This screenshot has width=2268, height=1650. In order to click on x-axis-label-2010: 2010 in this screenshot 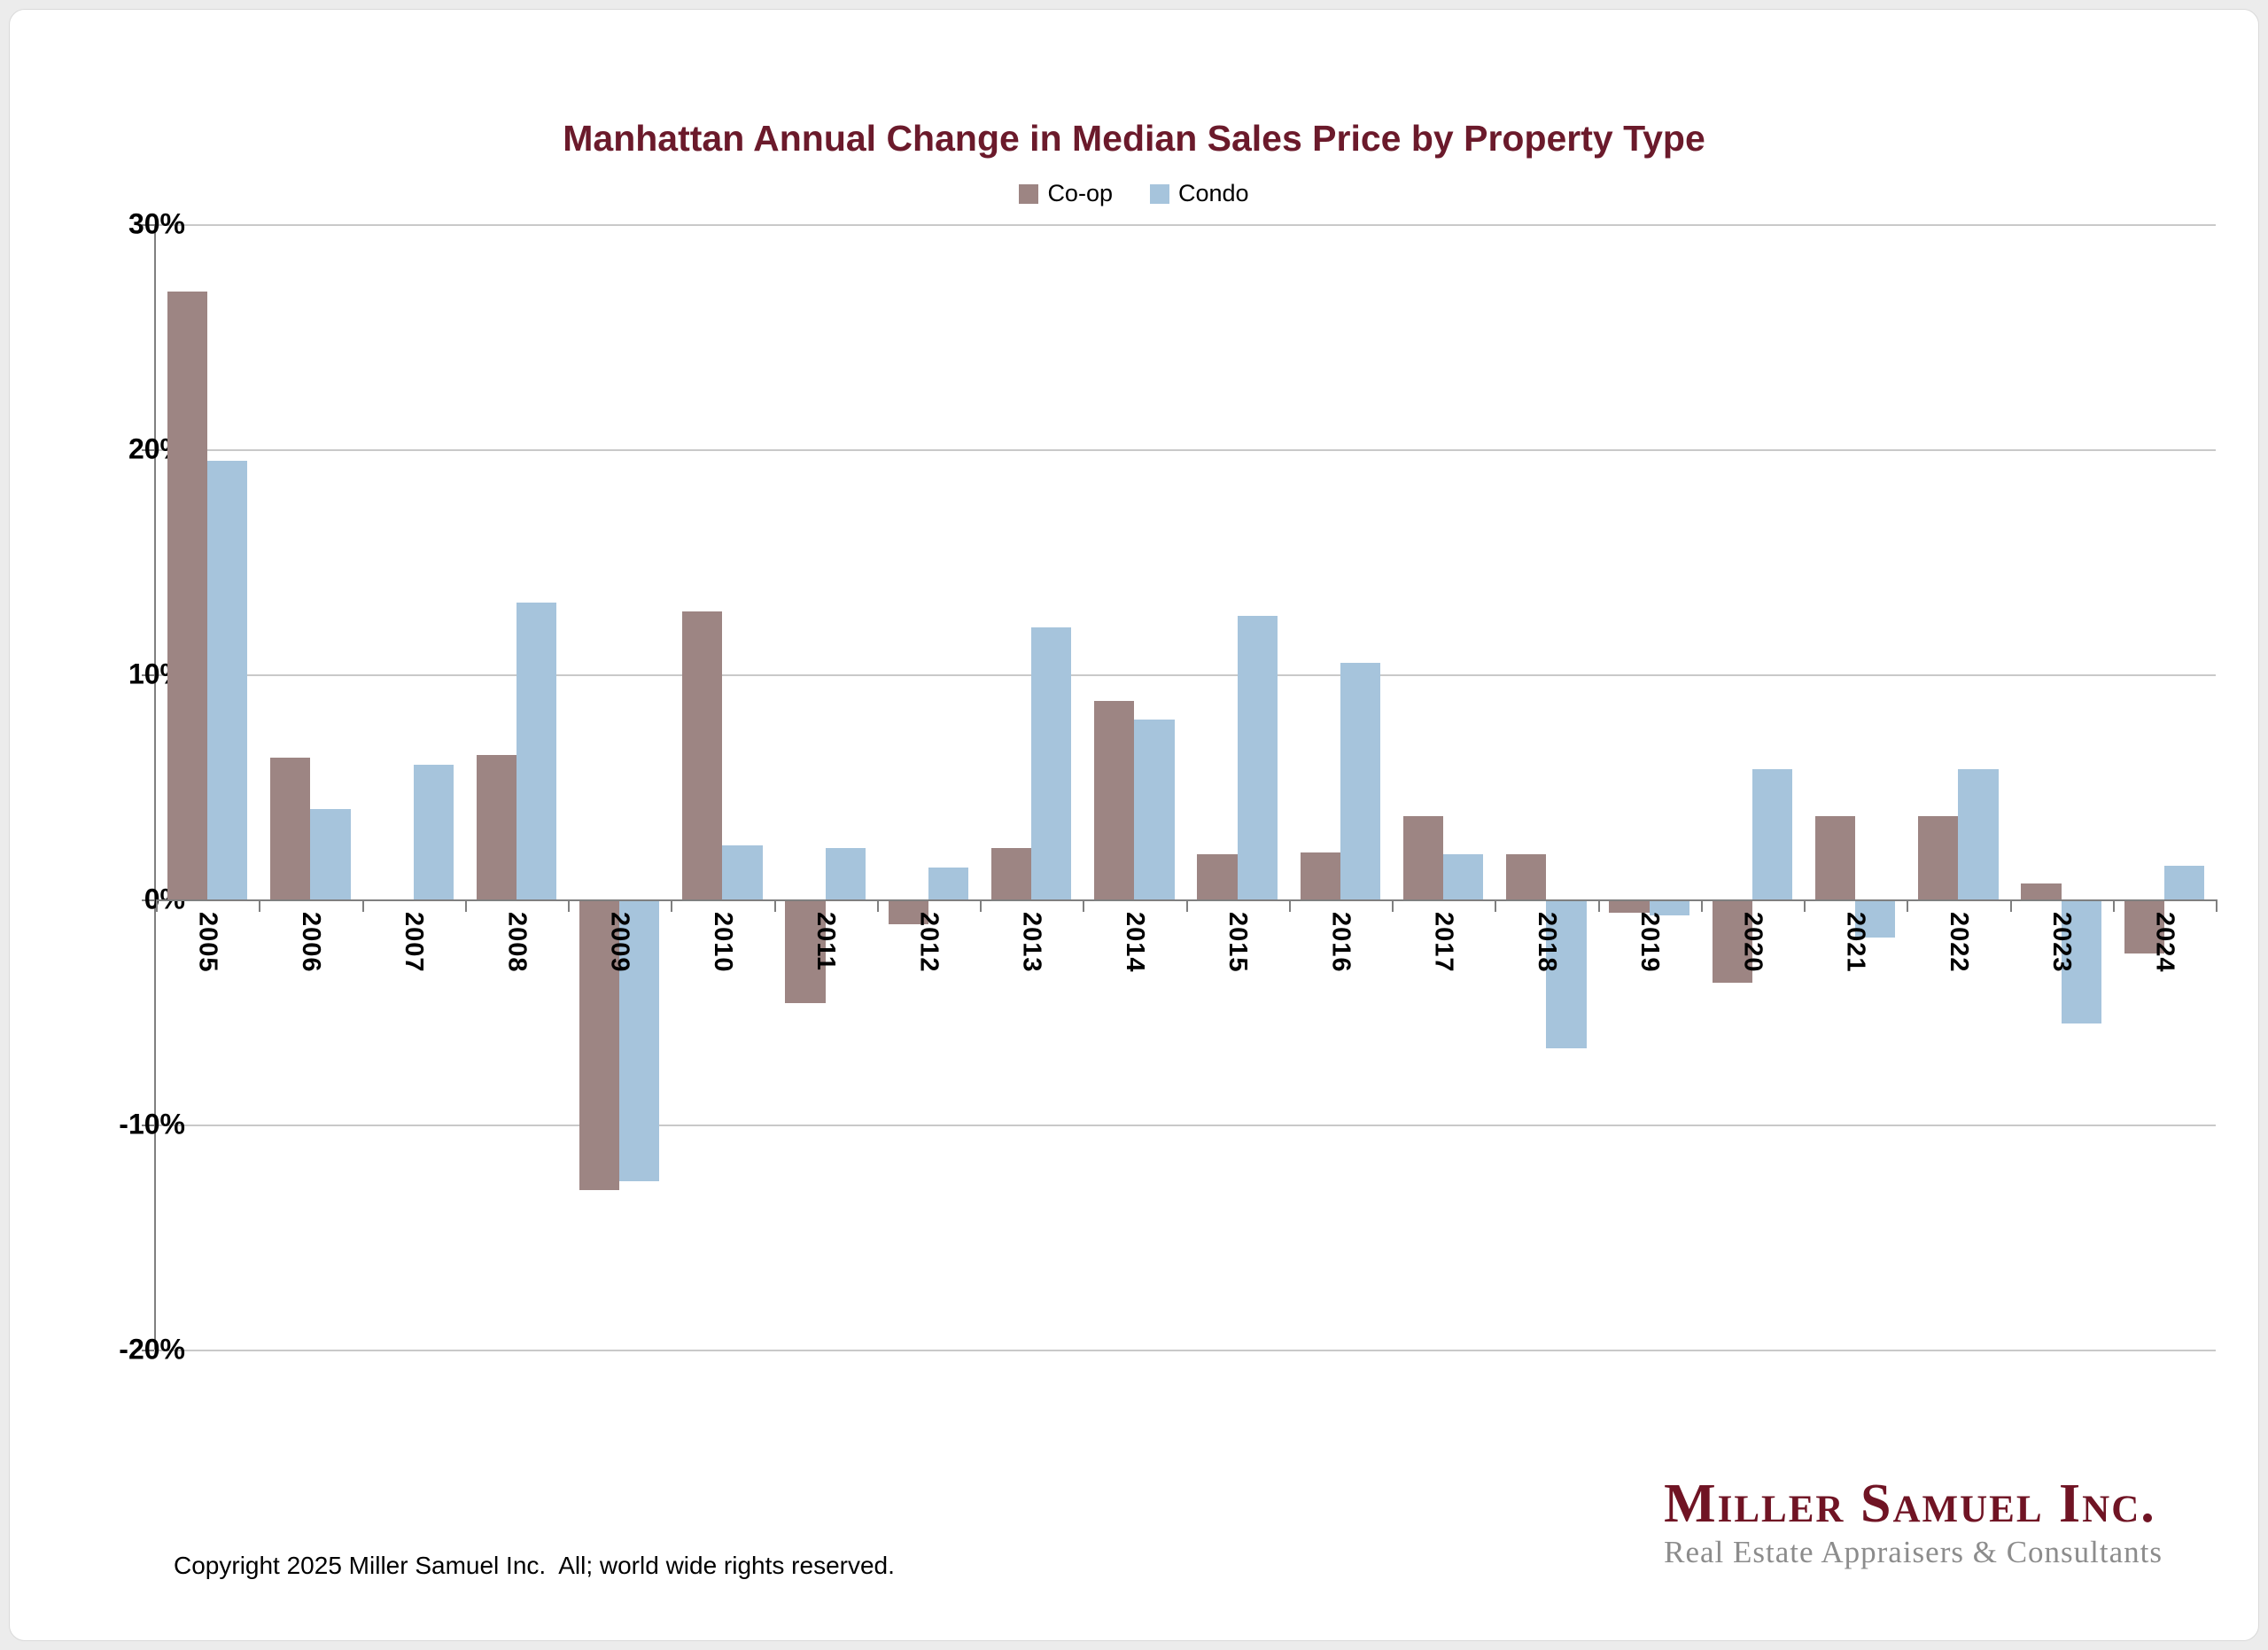, I will do `click(722, 942)`.